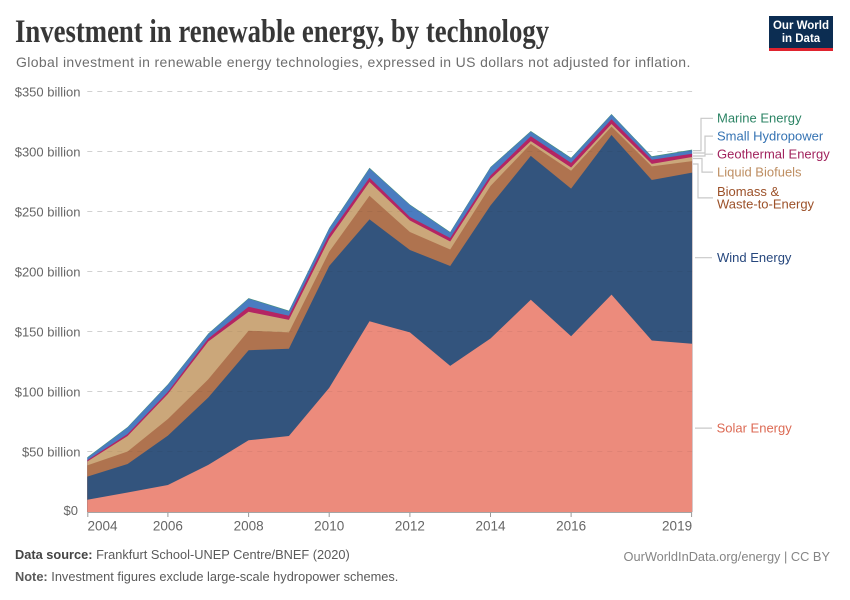  I want to click on svg-text: 2016, so click(571, 526).